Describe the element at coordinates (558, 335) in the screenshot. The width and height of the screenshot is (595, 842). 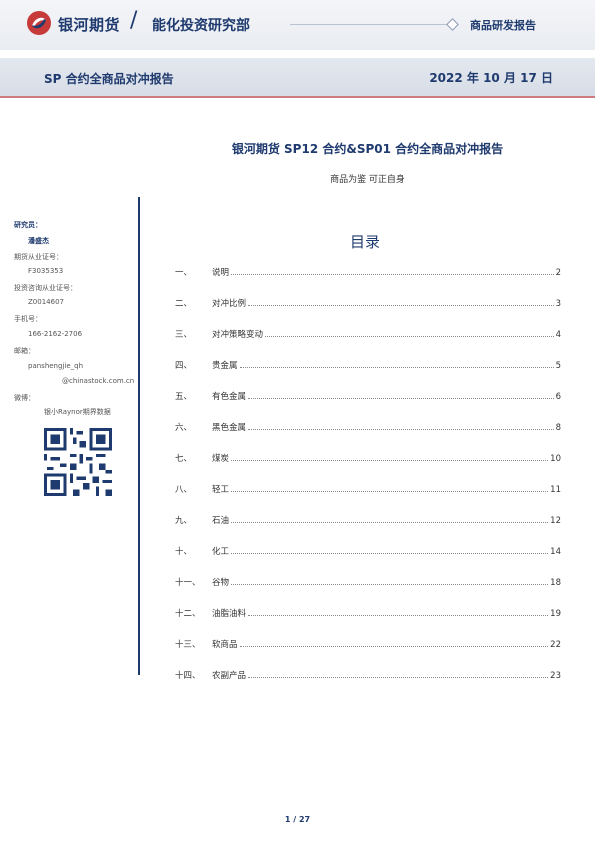
I see `toc-item-page: 4` at that location.